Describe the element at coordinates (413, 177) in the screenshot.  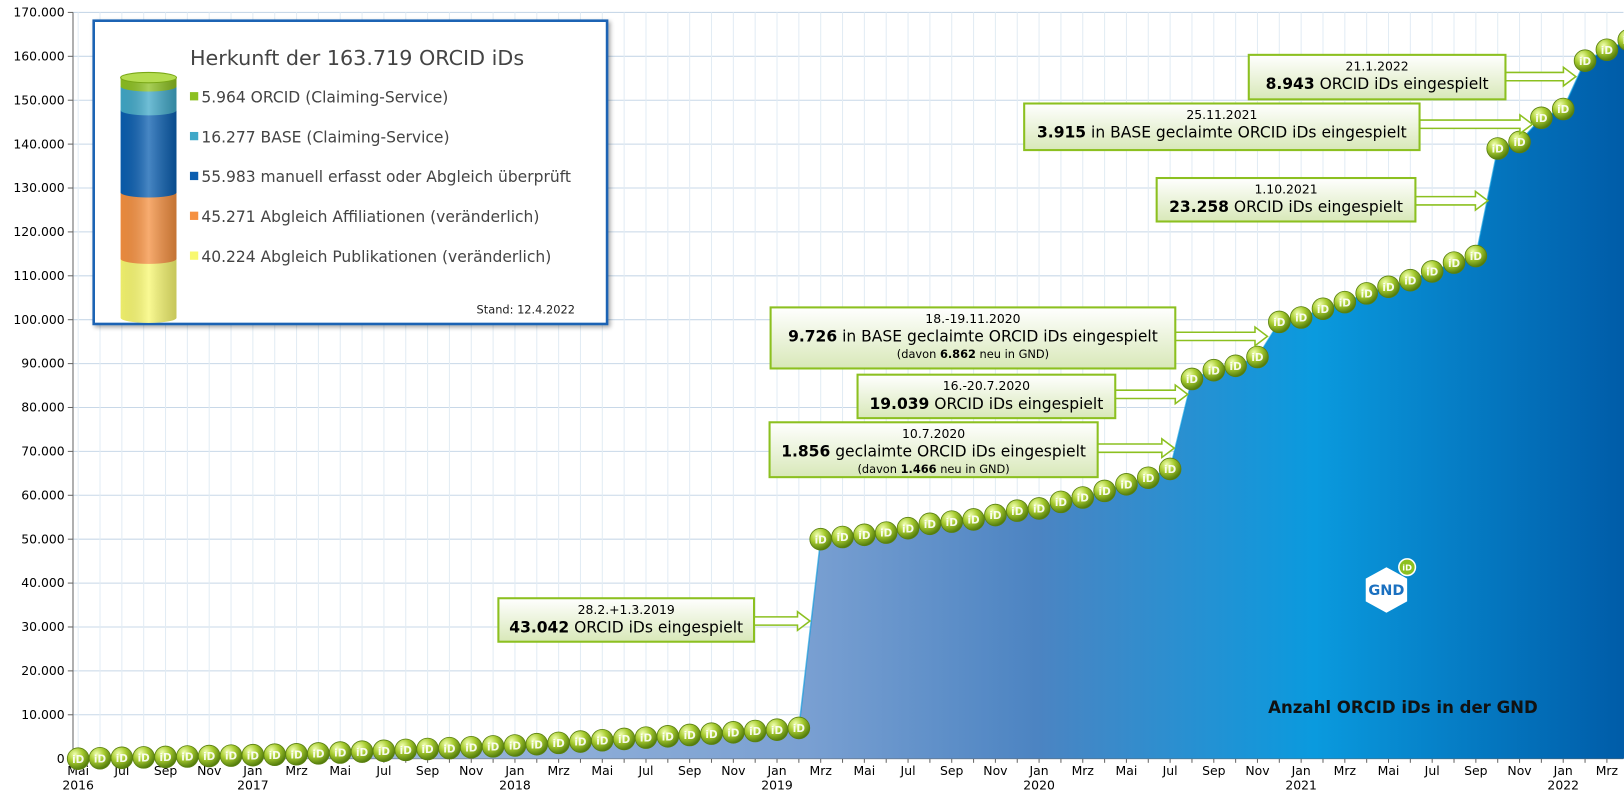
I see `legend-name: manuell erfasst oder Abgleich überprüft` at that location.